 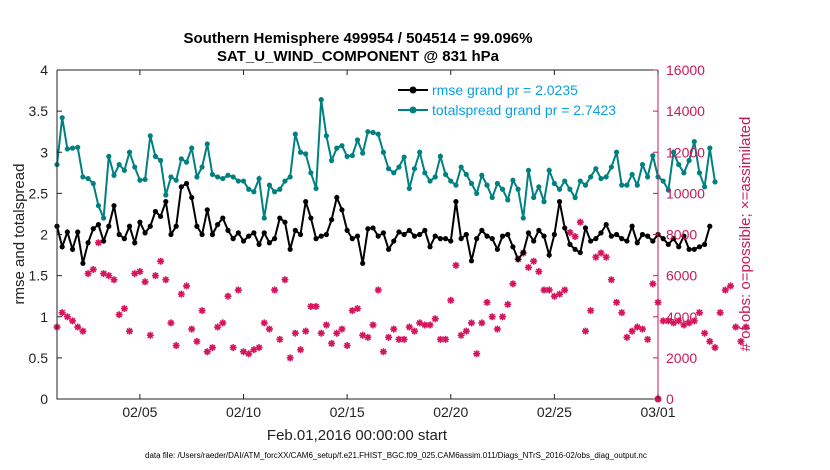 What do you see at coordinates (357, 435) in the screenshot?
I see `x-axis-label: Feb.01,2016 00:00:00 start` at bounding box center [357, 435].